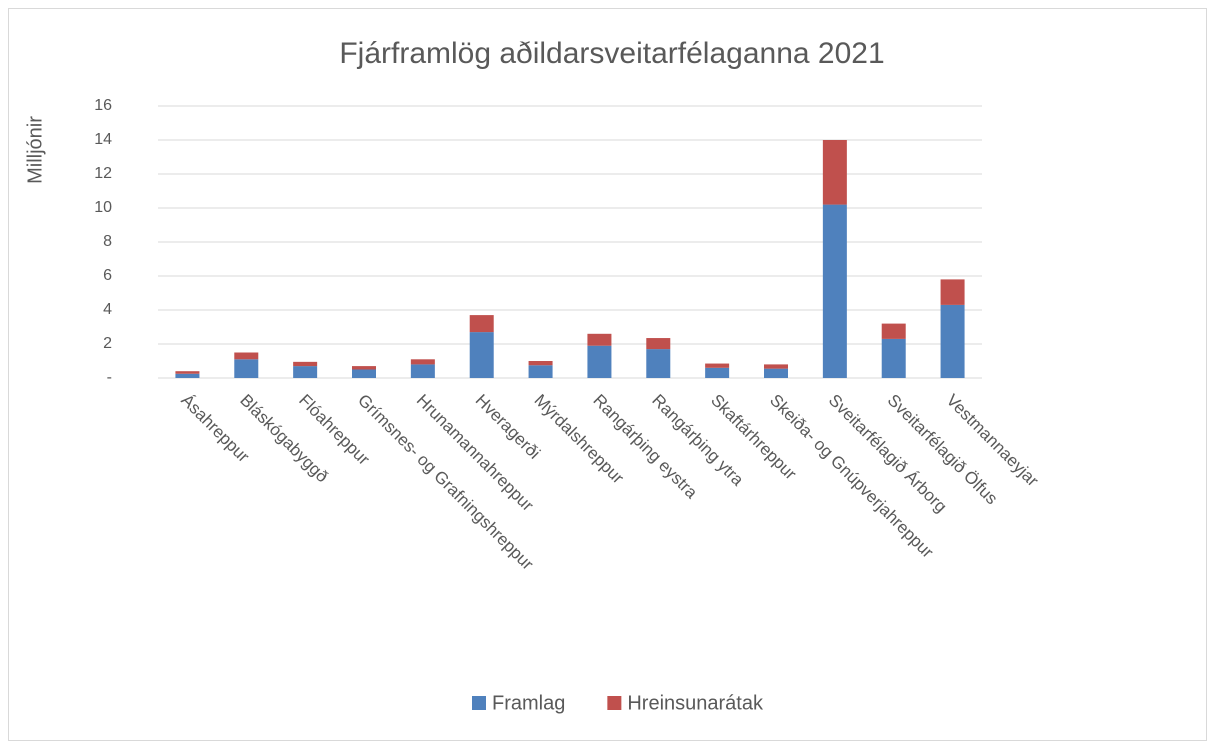 The height and width of the screenshot is (749, 1215). What do you see at coordinates (528, 703) in the screenshot?
I see `legend-label: Framlag` at bounding box center [528, 703].